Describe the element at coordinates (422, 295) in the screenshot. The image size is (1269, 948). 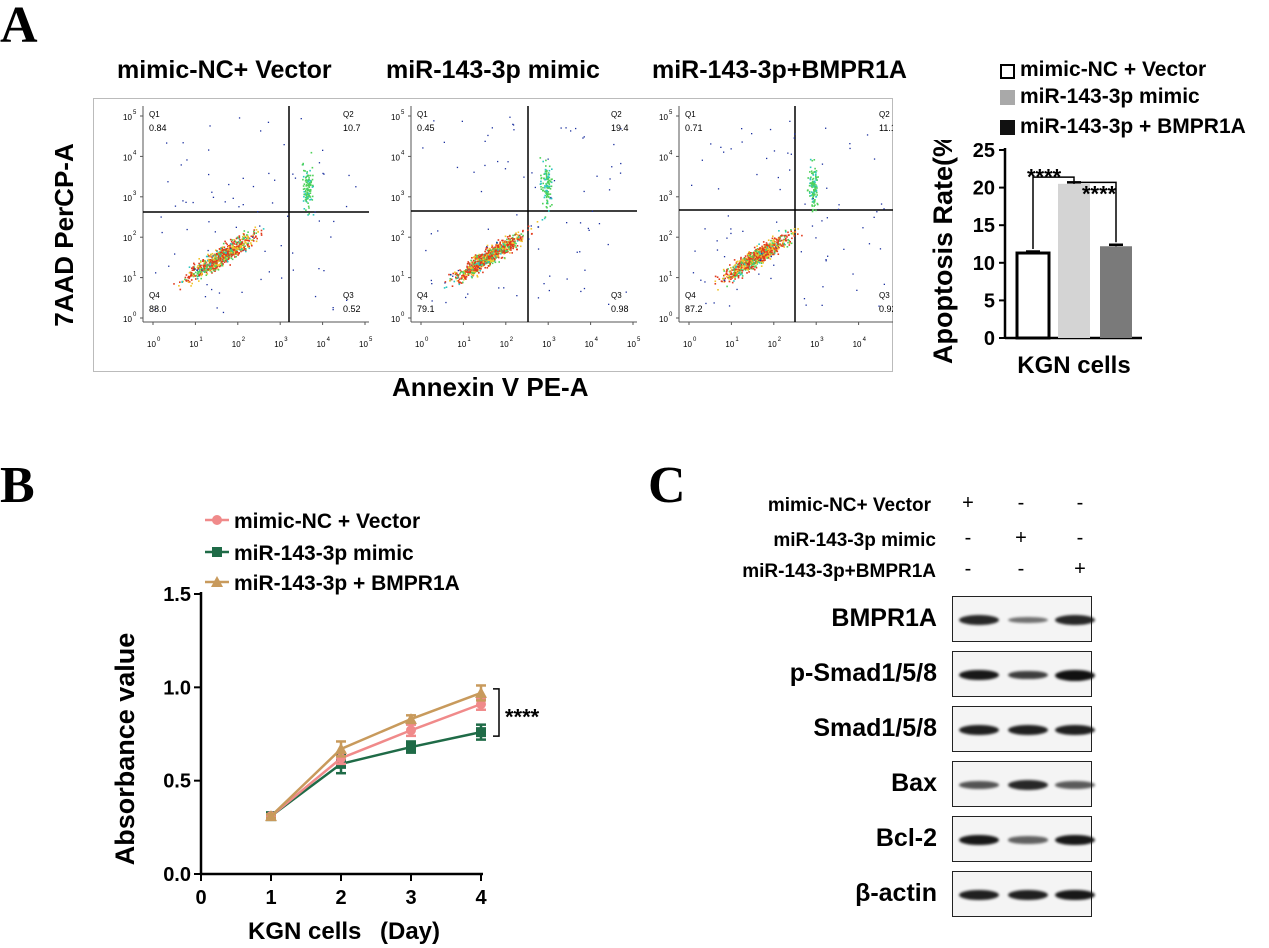
I see `flow-q4-label: Q4` at that location.